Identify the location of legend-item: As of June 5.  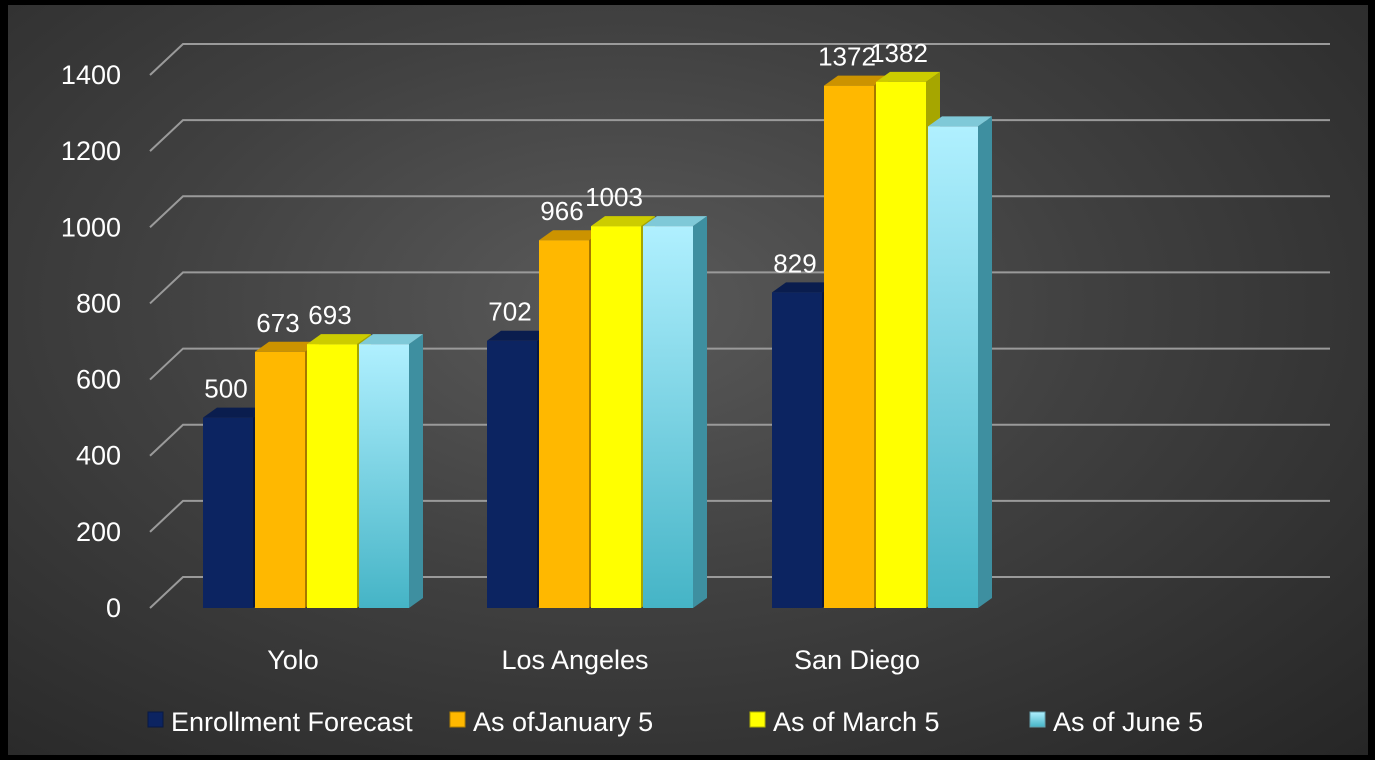
(1116, 722).